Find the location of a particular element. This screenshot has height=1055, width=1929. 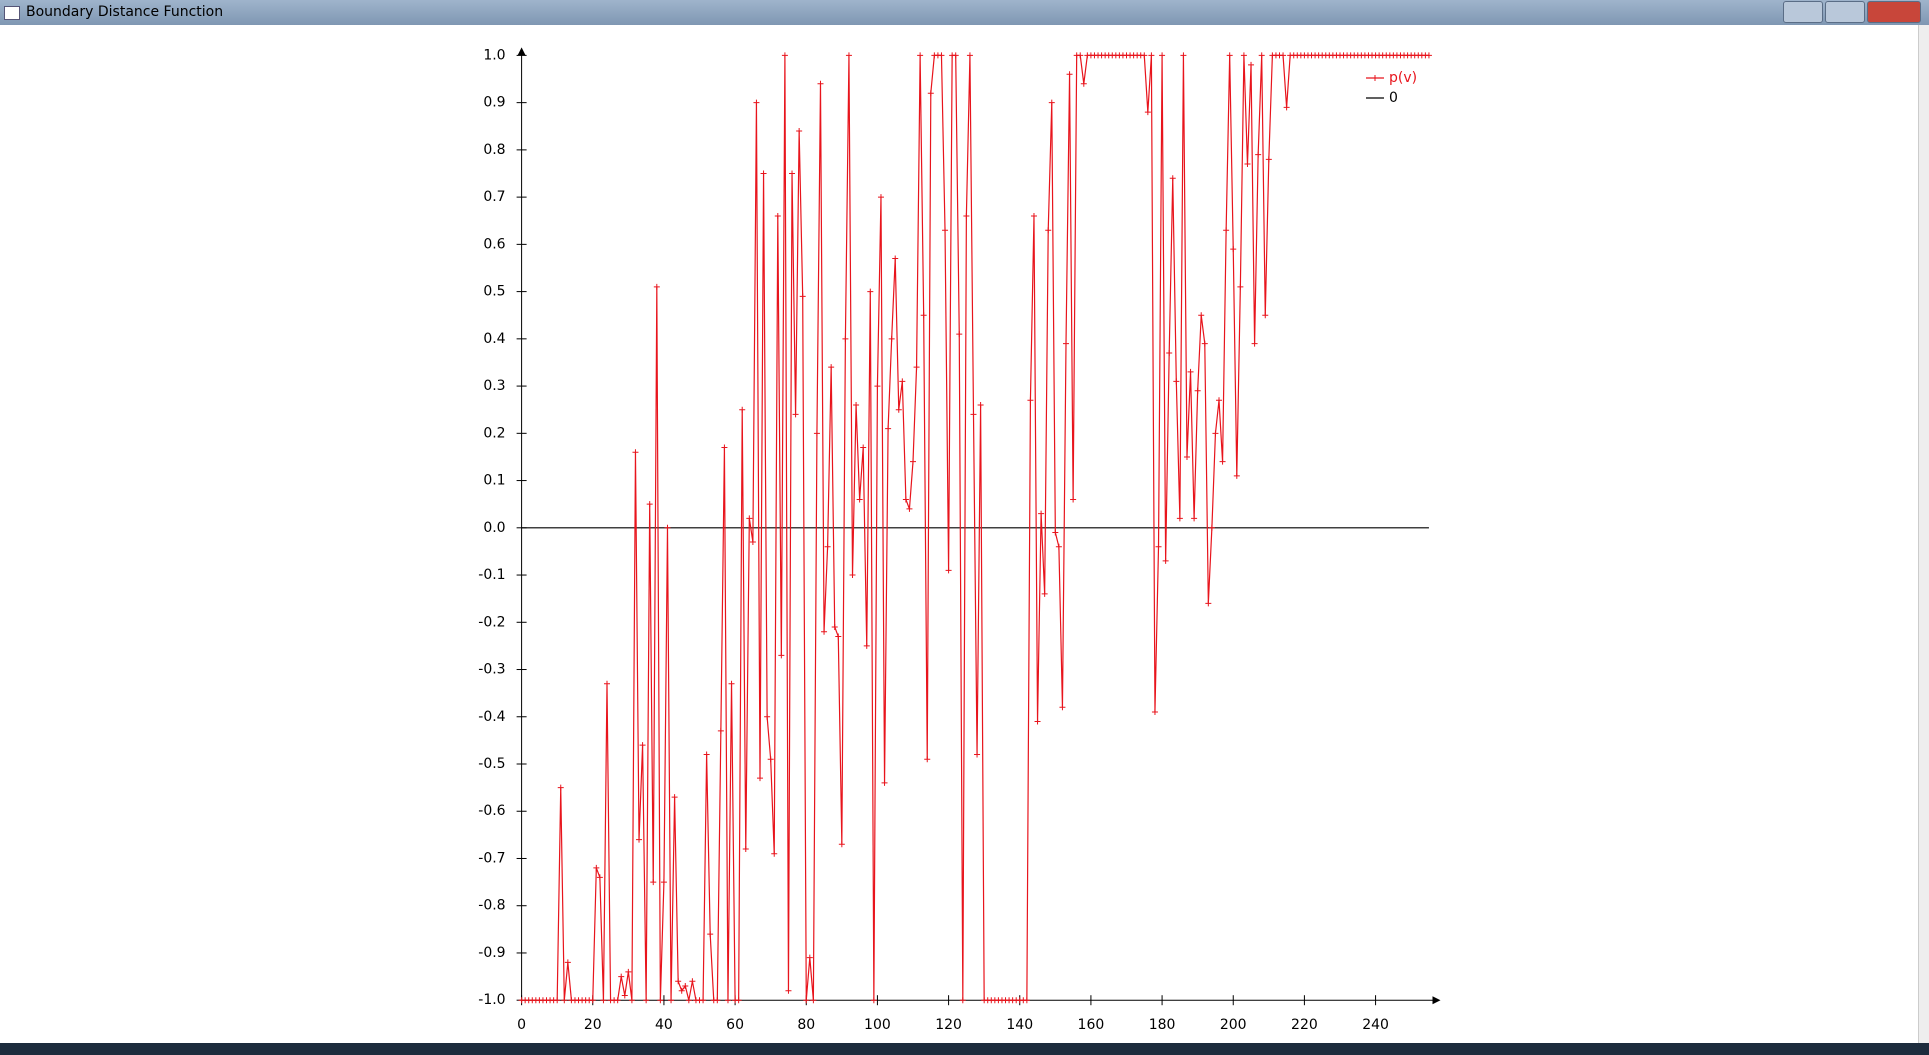

y-tick-label: -0.7 is located at coordinates (491, 858).